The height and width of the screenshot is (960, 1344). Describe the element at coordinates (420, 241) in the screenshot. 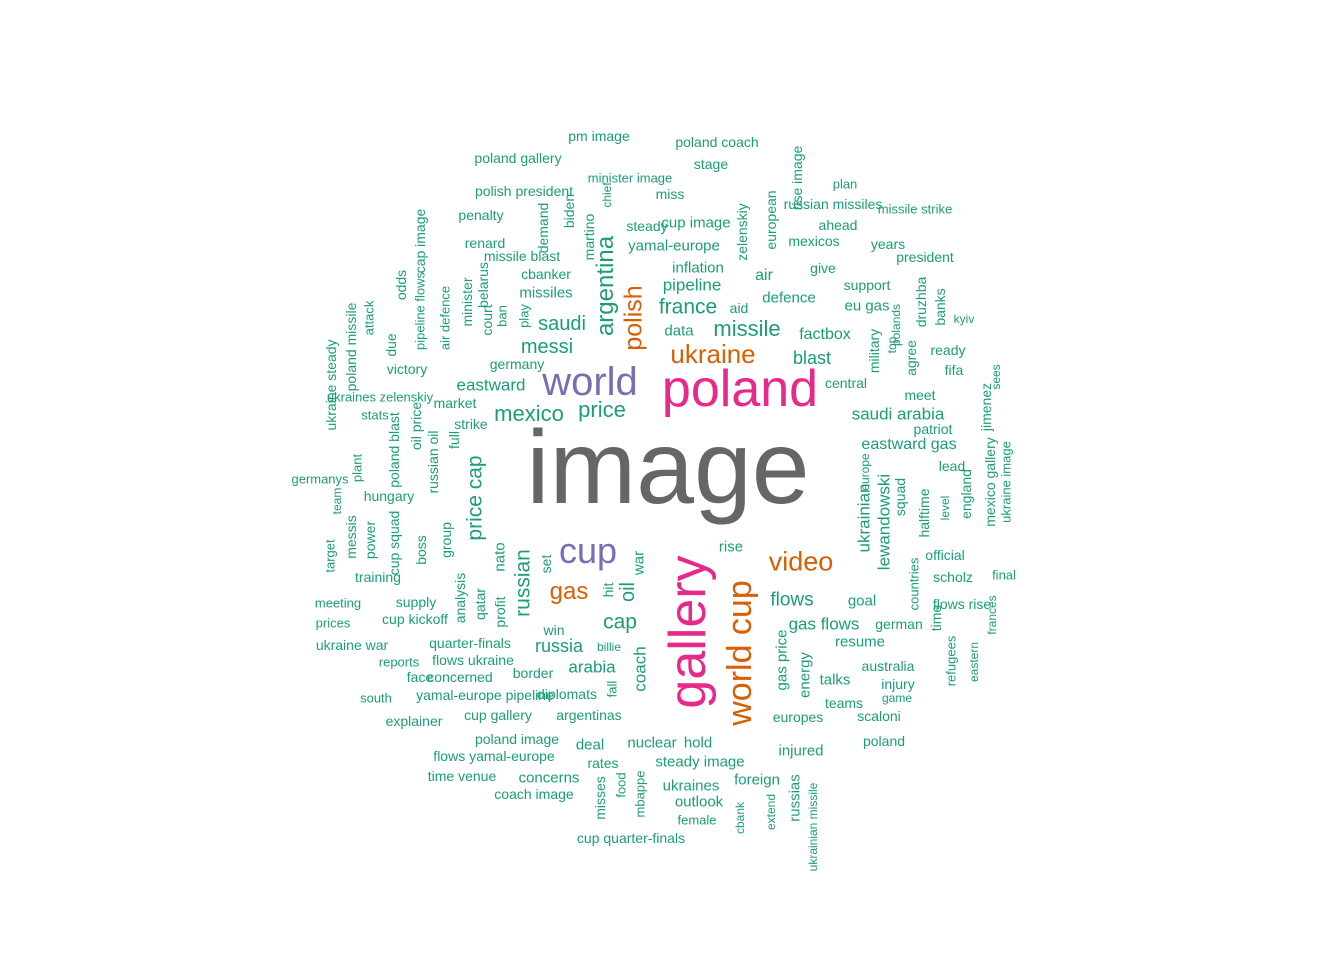

I see `word-cap-image: cap image` at that location.